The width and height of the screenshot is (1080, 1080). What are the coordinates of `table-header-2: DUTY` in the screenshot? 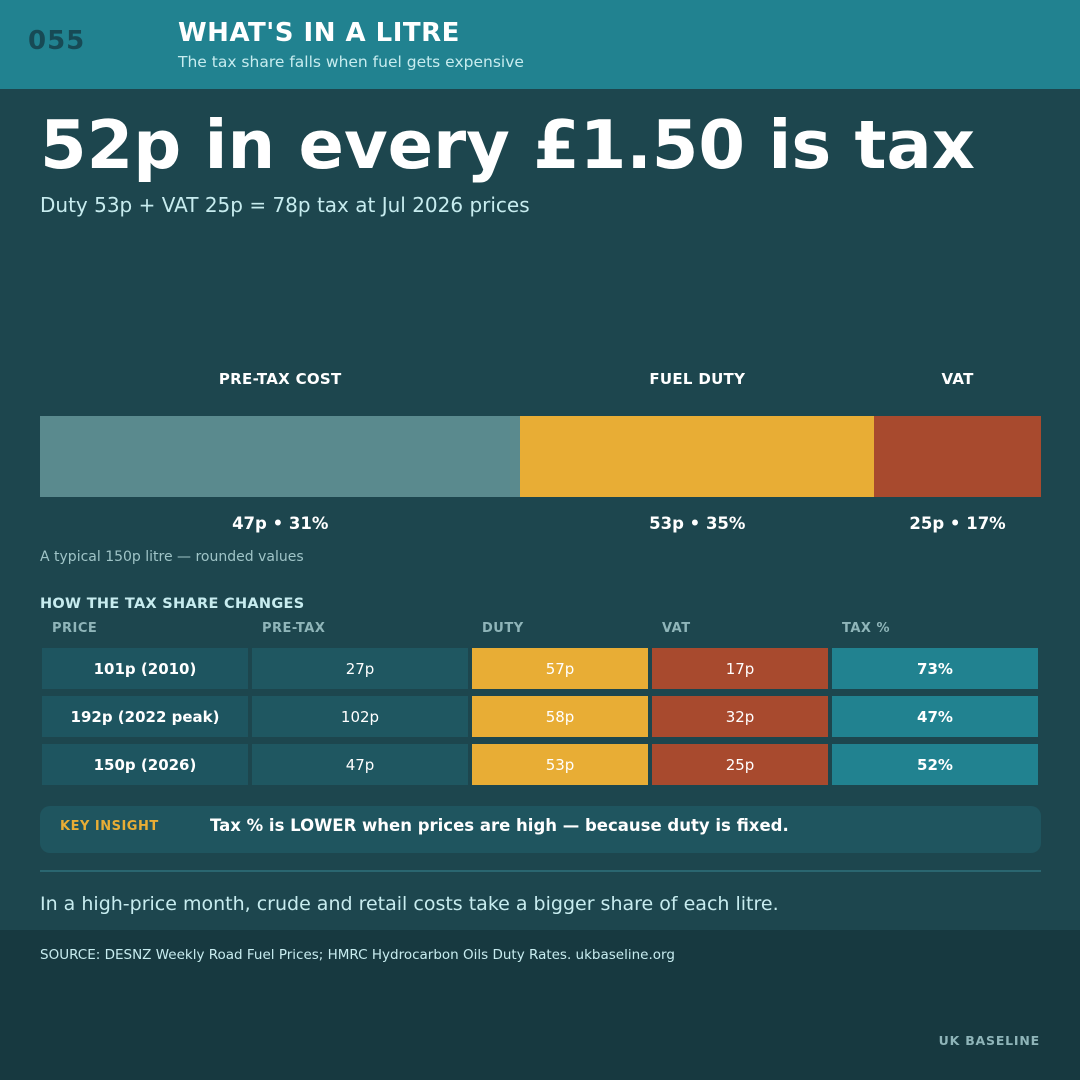 It's located at (503, 628).